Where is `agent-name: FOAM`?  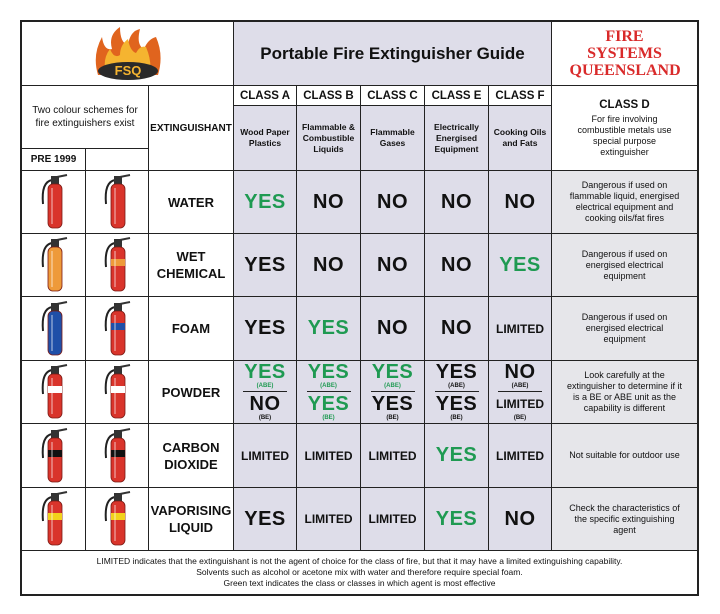 agent-name: FOAM is located at coordinates (191, 328).